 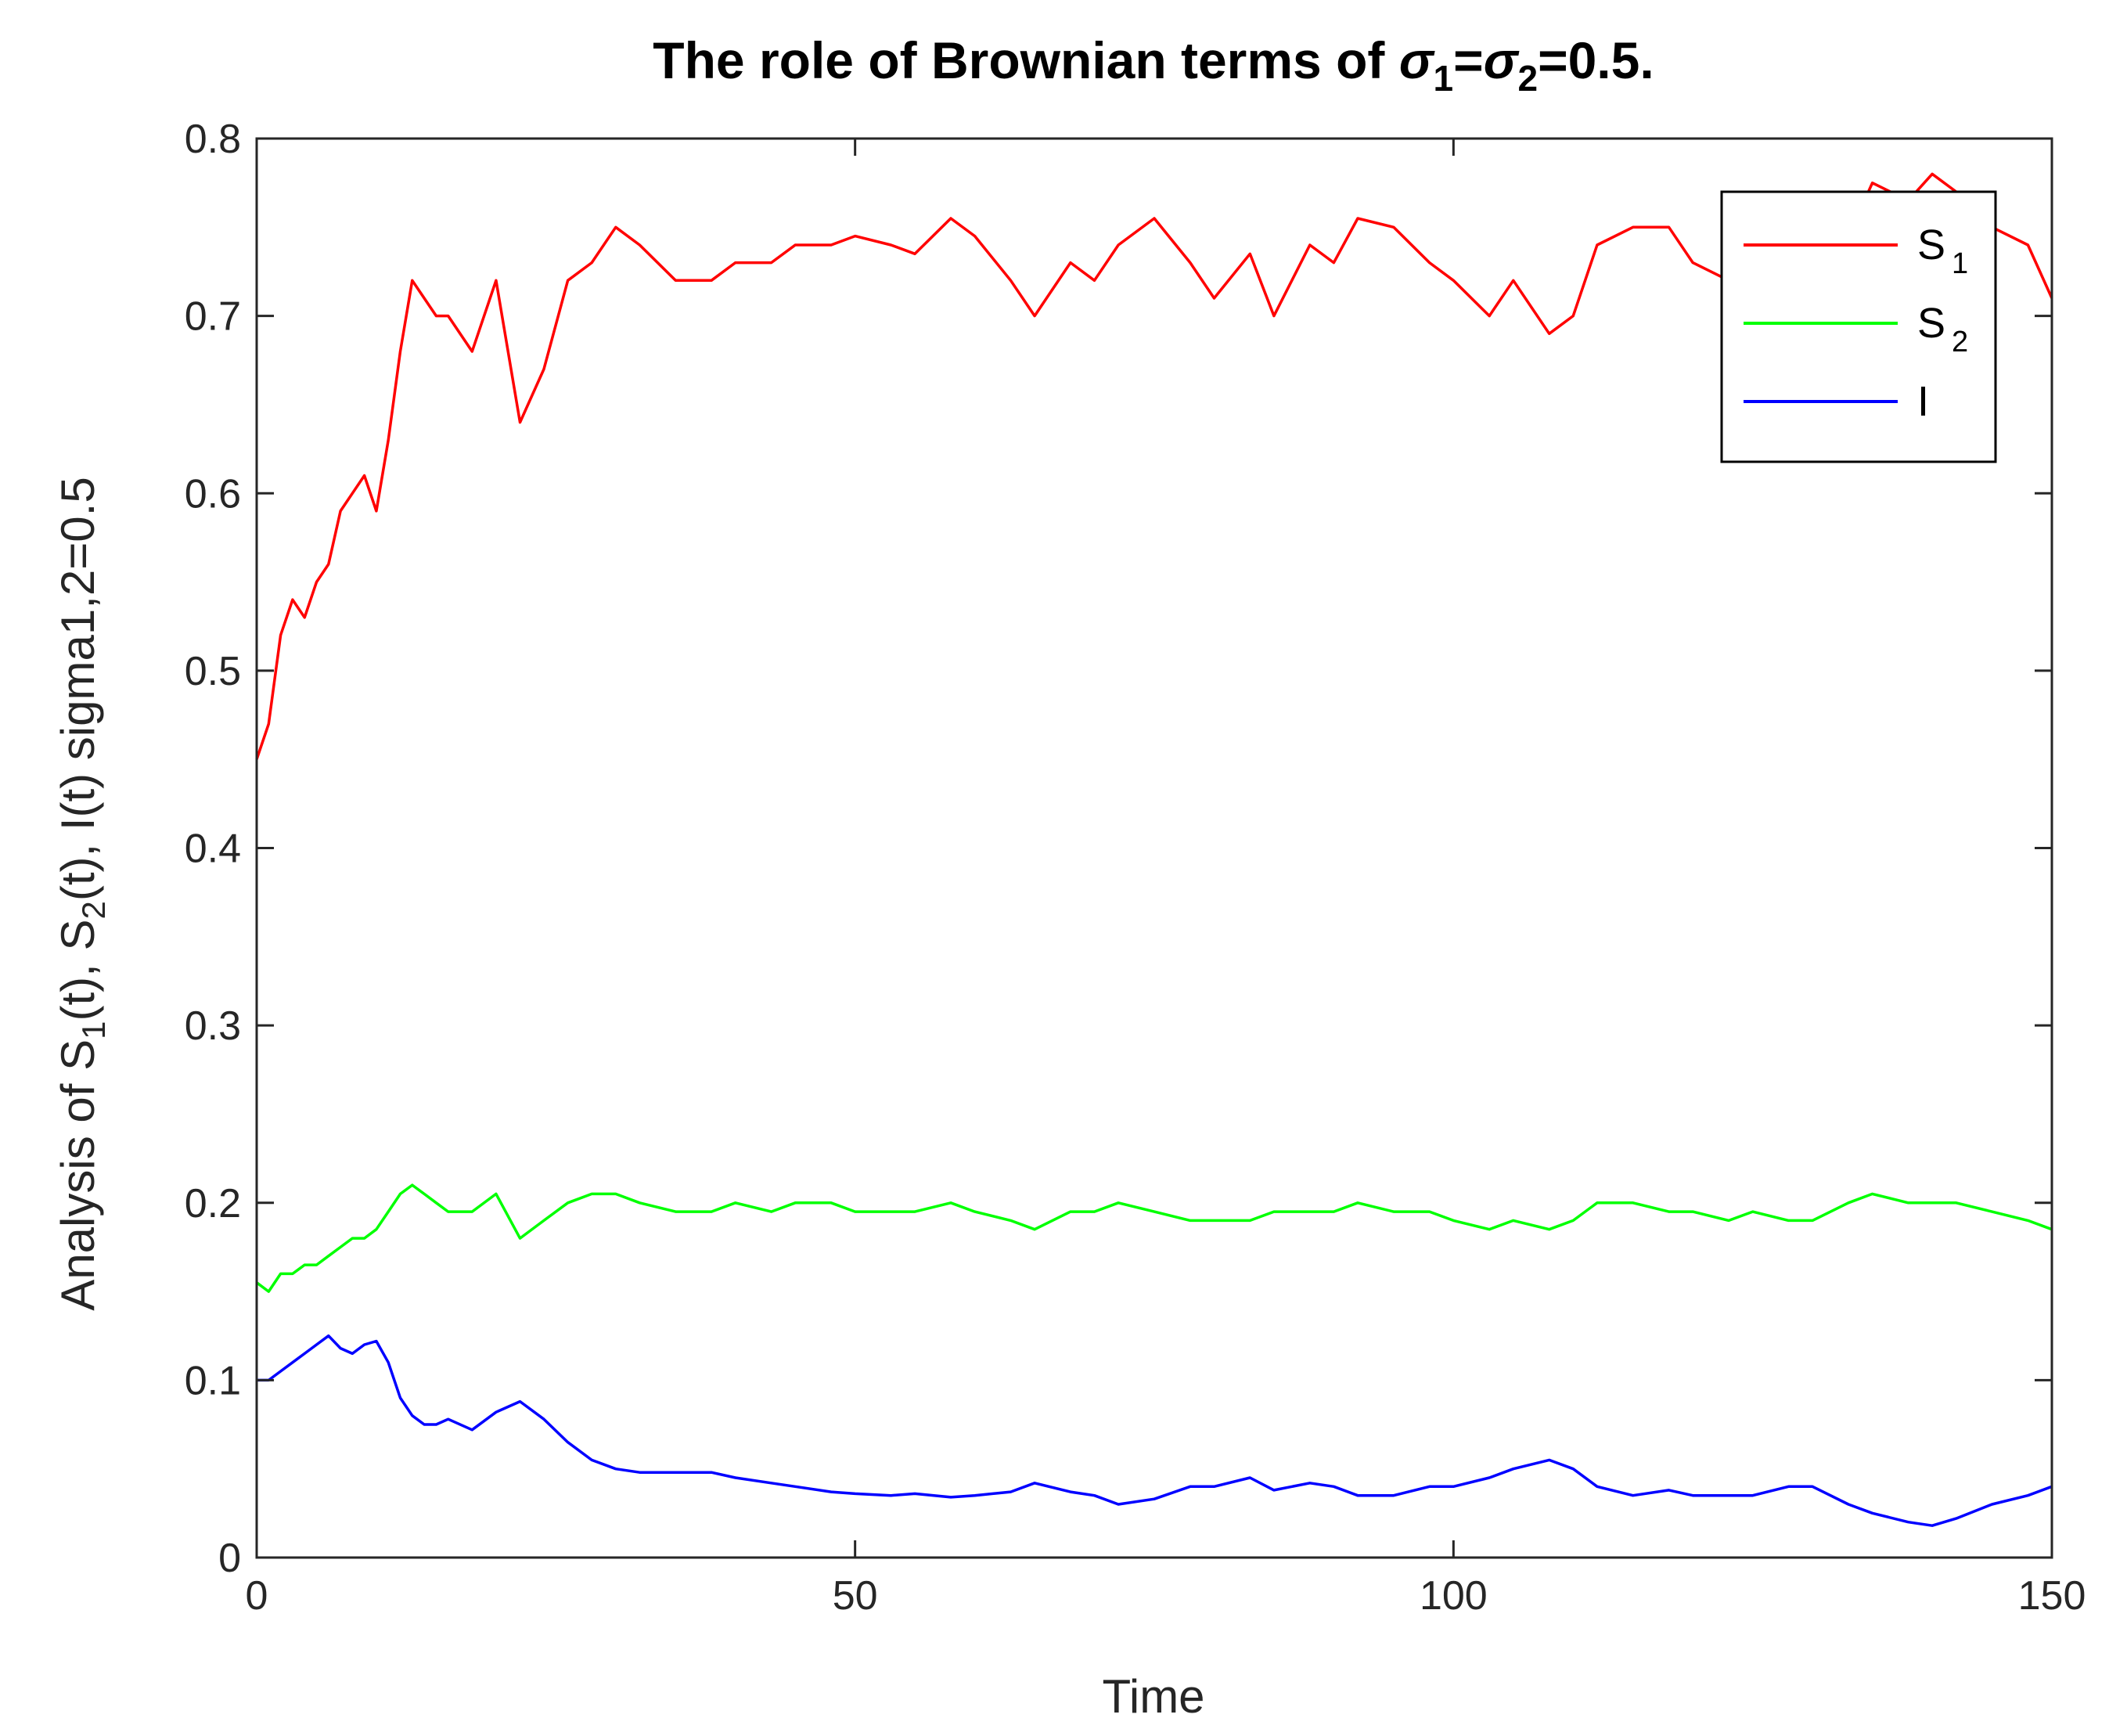 What do you see at coordinates (213, 494) in the screenshot?
I see `y-tick-label: 0.6` at bounding box center [213, 494].